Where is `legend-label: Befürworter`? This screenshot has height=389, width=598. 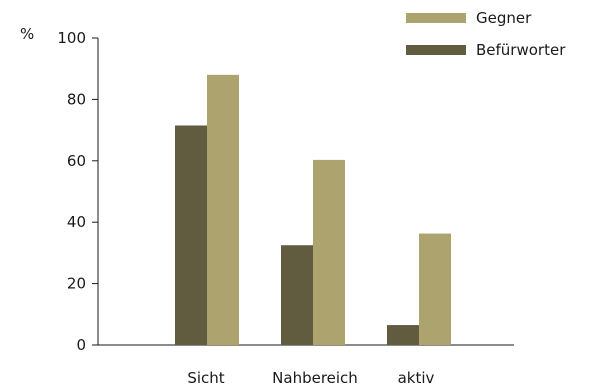 legend-label: Befürworter is located at coordinates (521, 50).